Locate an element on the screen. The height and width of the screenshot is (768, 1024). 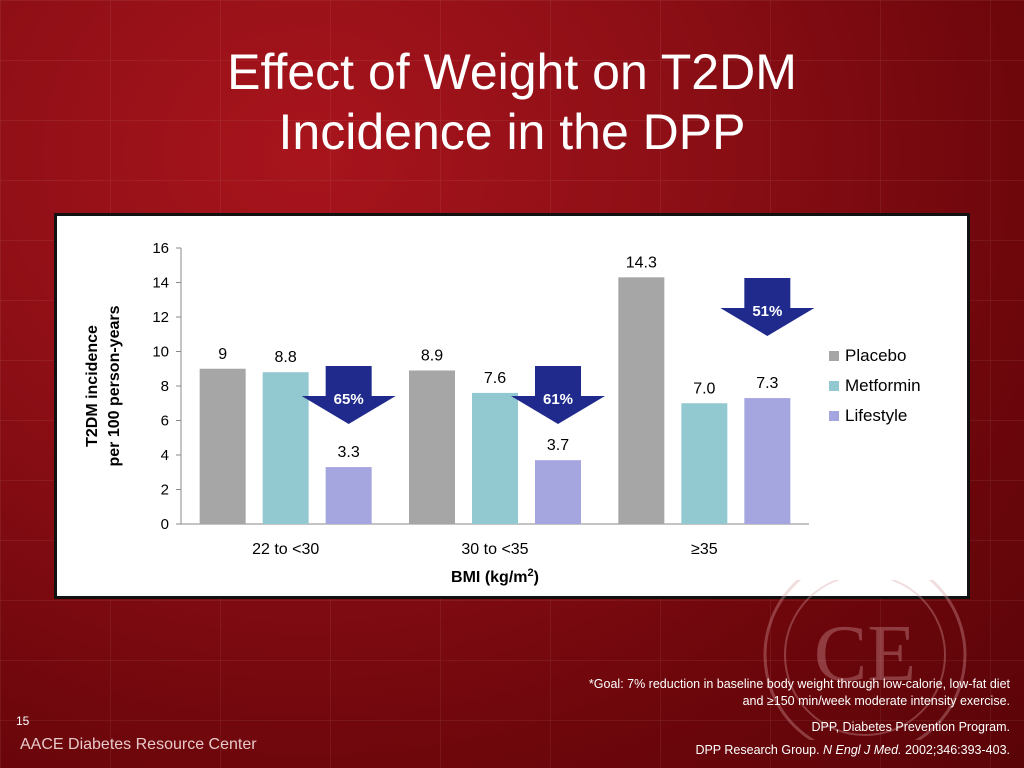
y-tick-label: 6 is located at coordinates (165, 421).